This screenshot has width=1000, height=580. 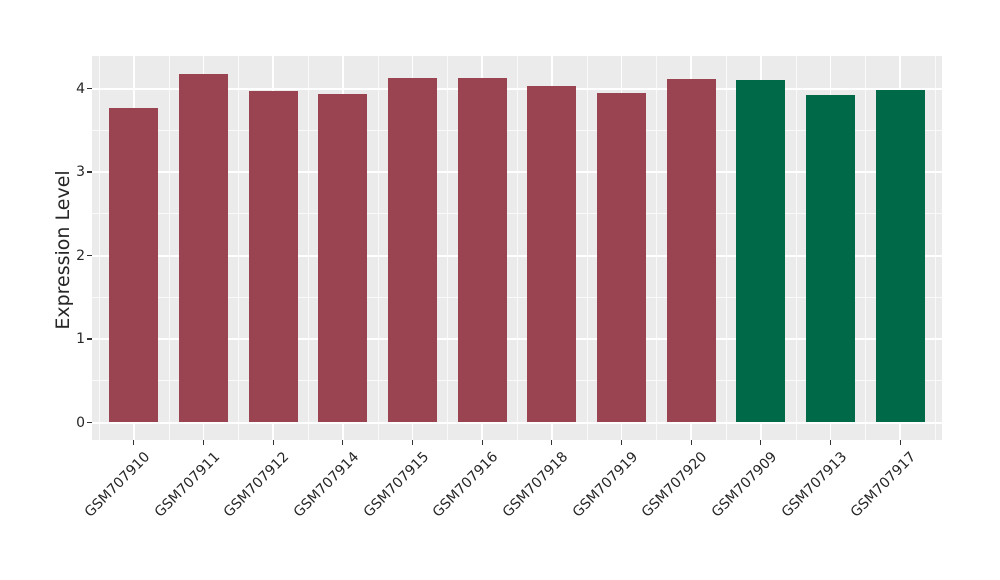 What do you see at coordinates (883, 485) in the screenshot?
I see `x-tick-label: GSM707917` at bounding box center [883, 485].